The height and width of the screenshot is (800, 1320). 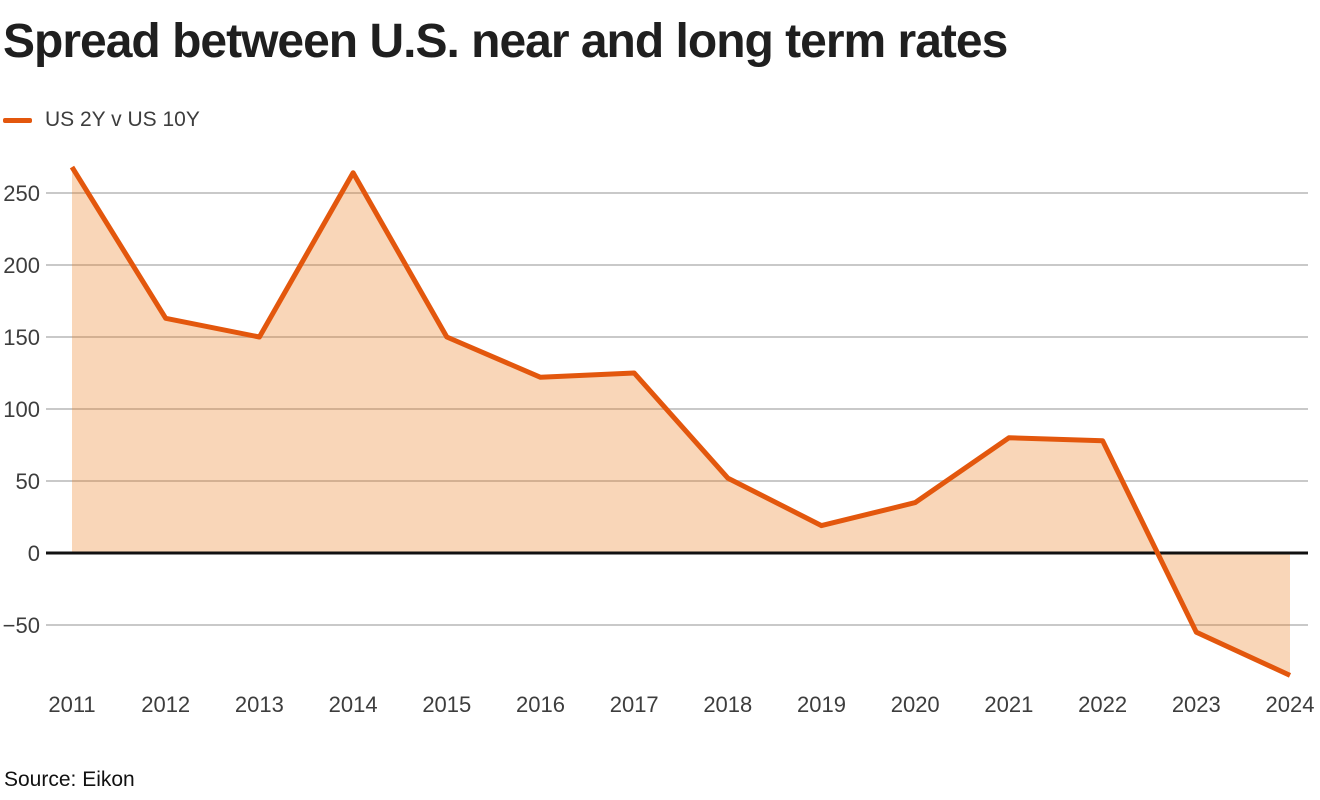 I want to click on x-tick-label: 2011, so click(x=71, y=704).